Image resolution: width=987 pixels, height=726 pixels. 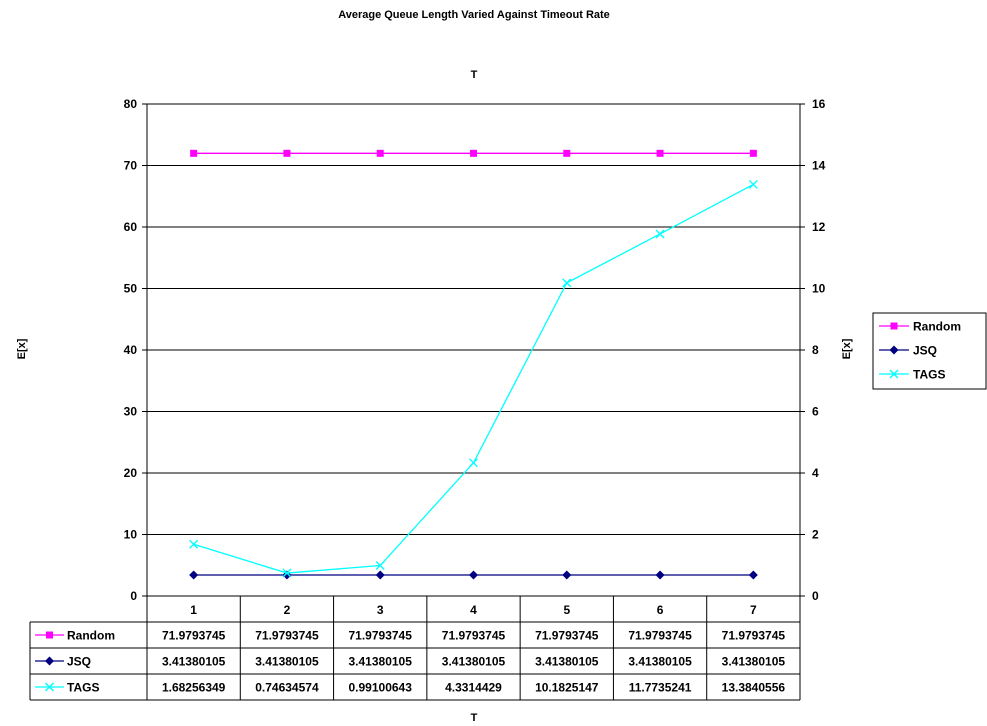 I want to click on y-tick-label-left: 0, so click(x=133, y=596).